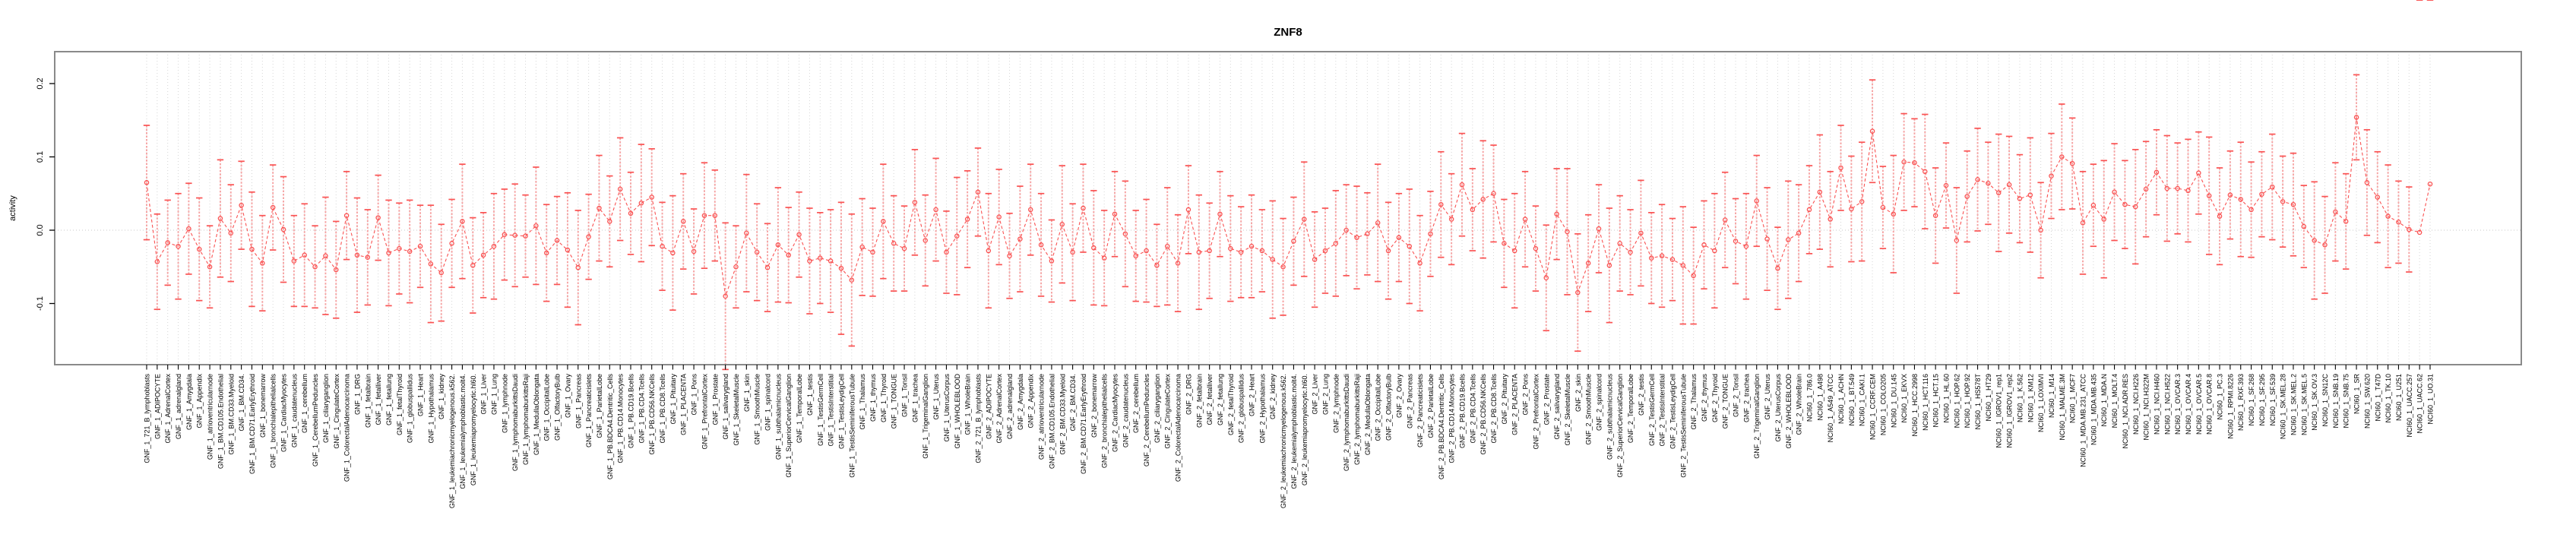  What do you see at coordinates (1536, 412) in the screenshot?
I see `x-tick-label: GNF_2_PrefrontalCortex` at bounding box center [1536, 412].